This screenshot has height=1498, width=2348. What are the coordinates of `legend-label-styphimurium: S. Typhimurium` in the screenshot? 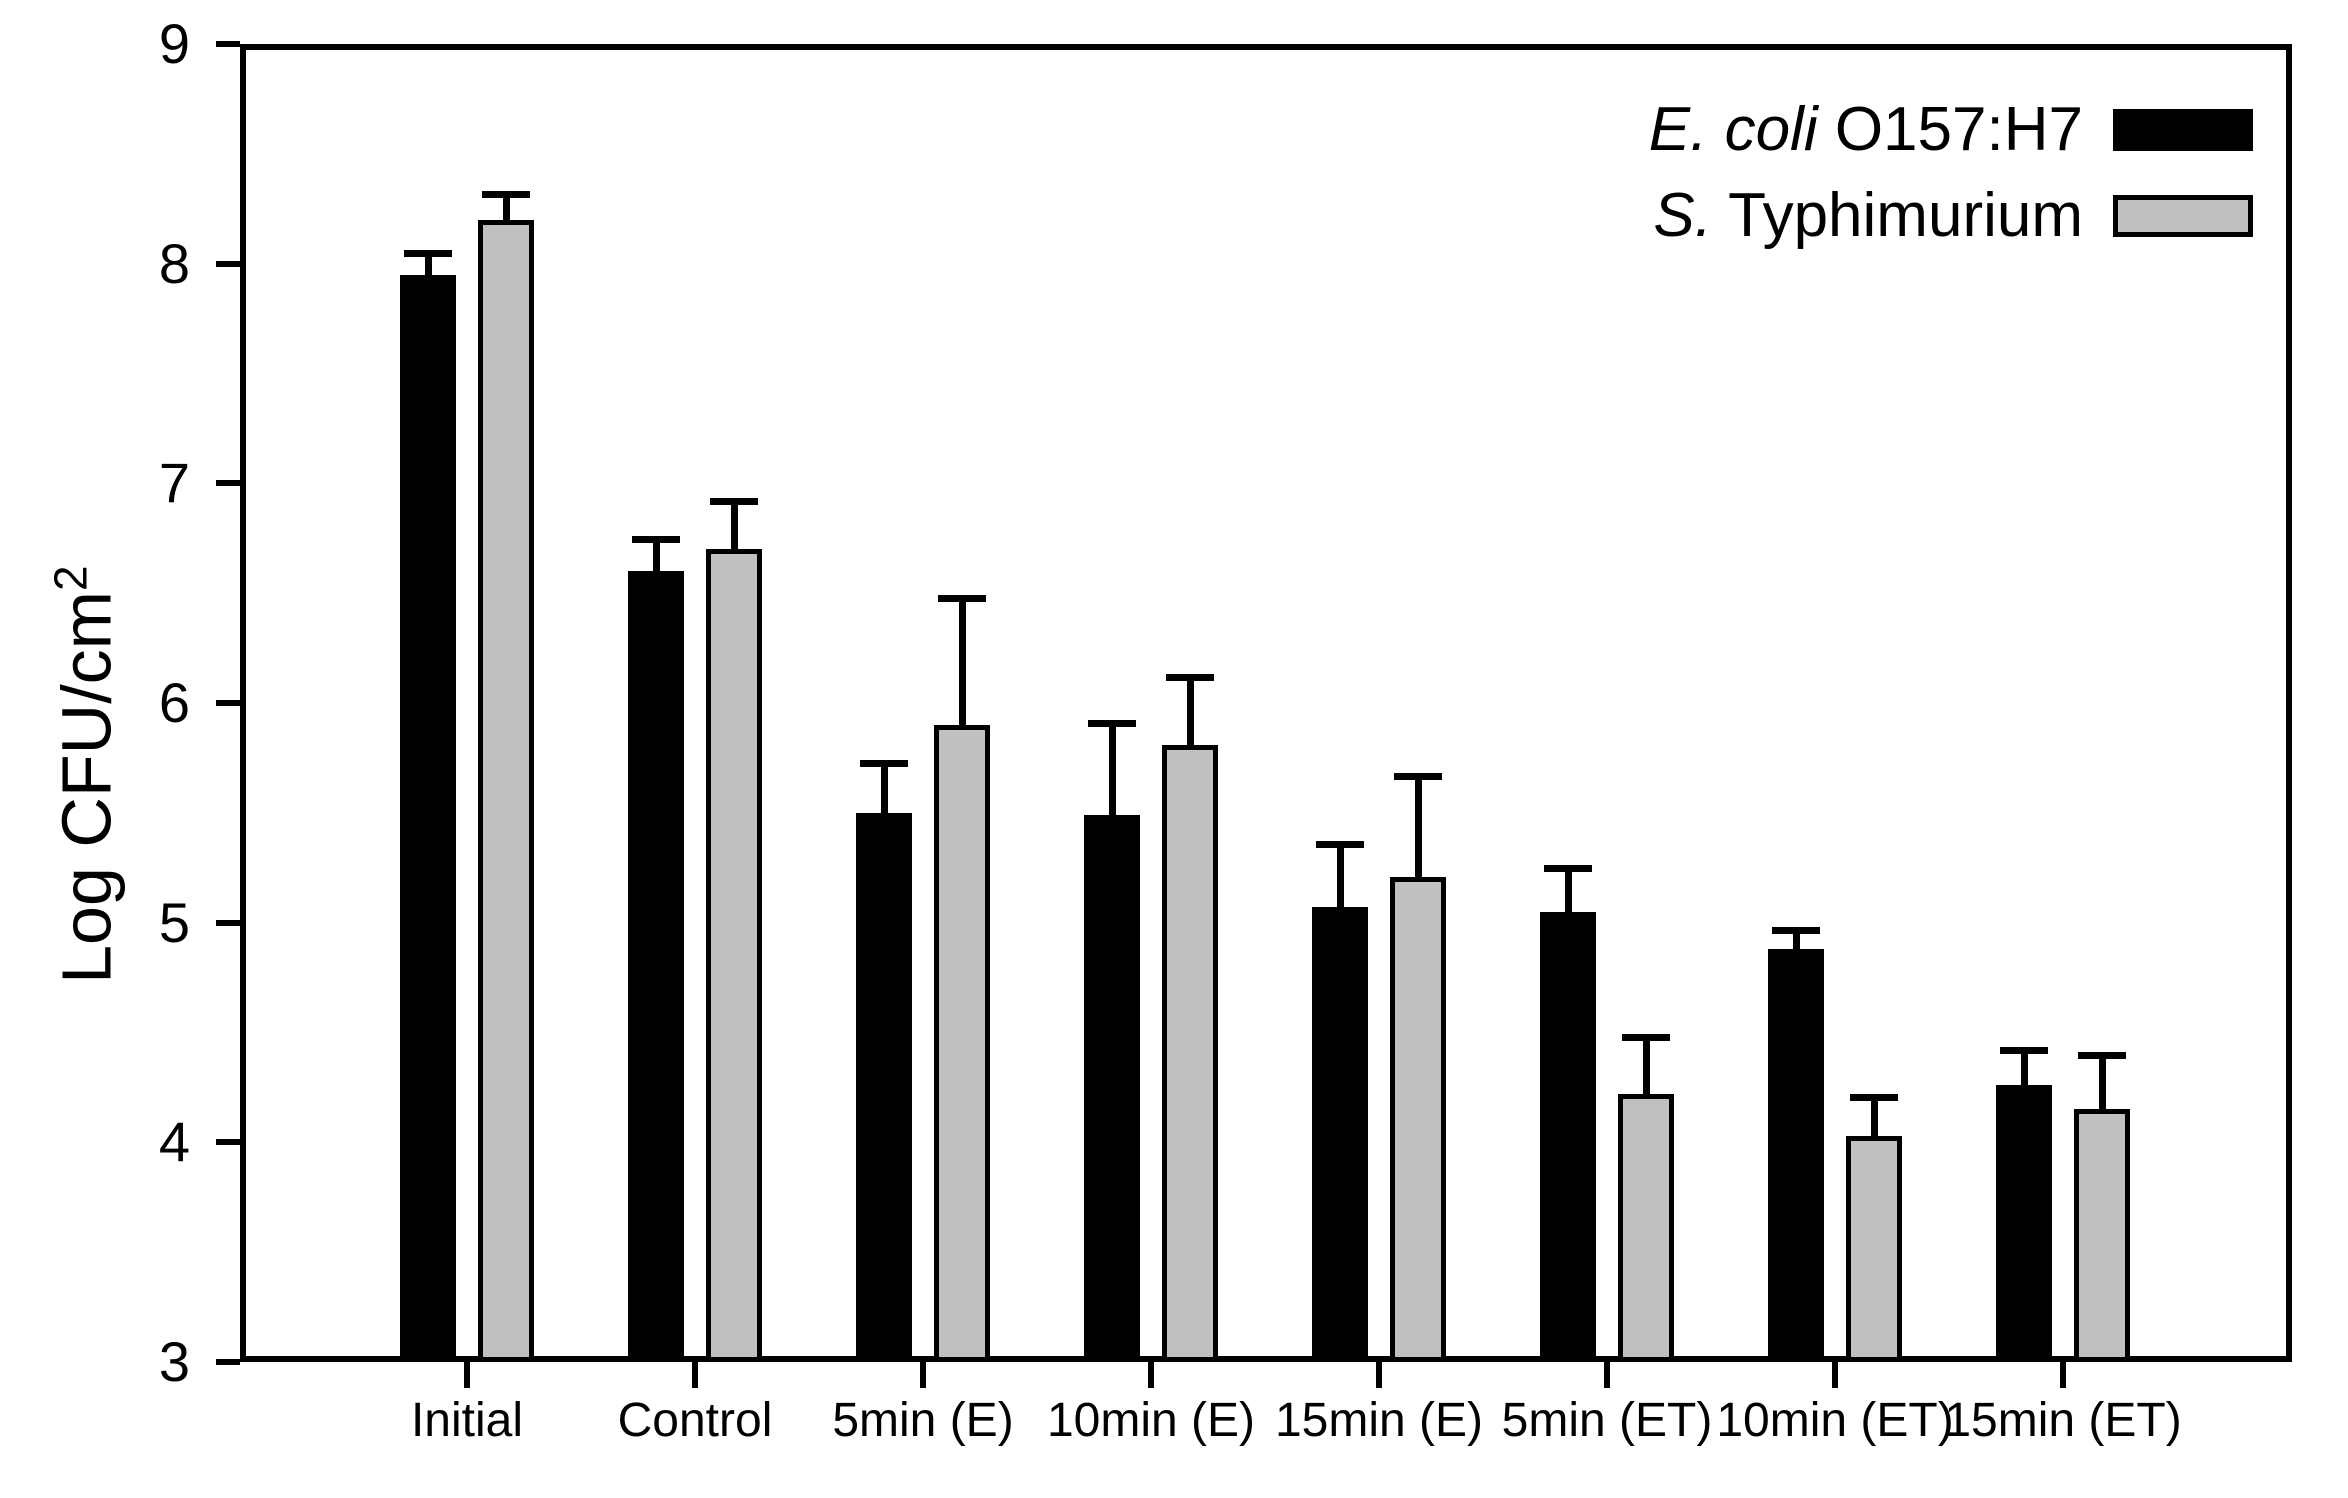 It's located at (1868, 216).